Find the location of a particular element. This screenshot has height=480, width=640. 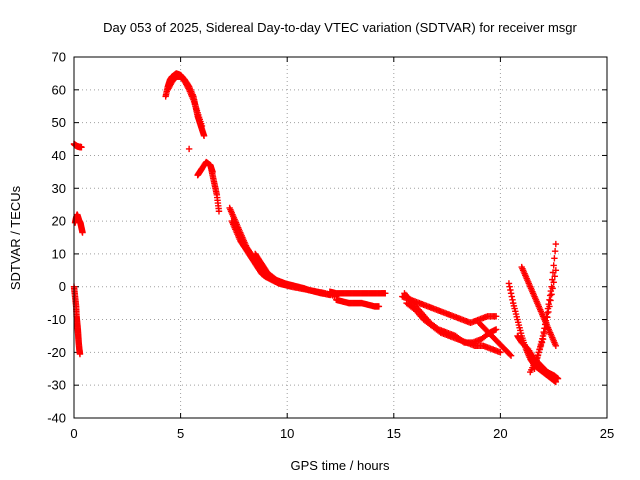

series-isolated is located at coordinates (189, 149).